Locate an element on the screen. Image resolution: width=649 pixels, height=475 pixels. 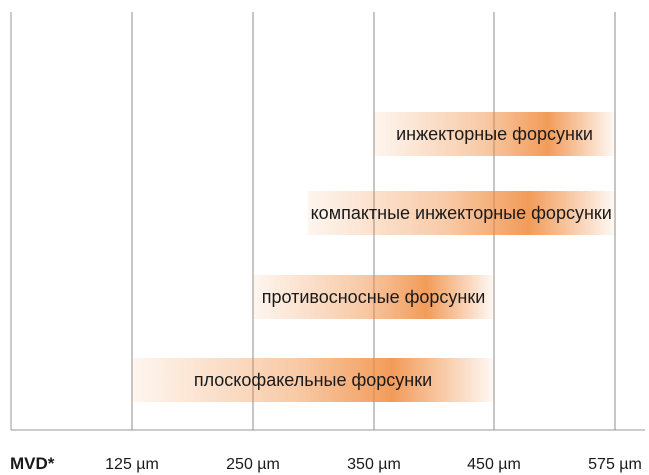
range-label: инжекторные форсунки is located at coordinates (494, 134).